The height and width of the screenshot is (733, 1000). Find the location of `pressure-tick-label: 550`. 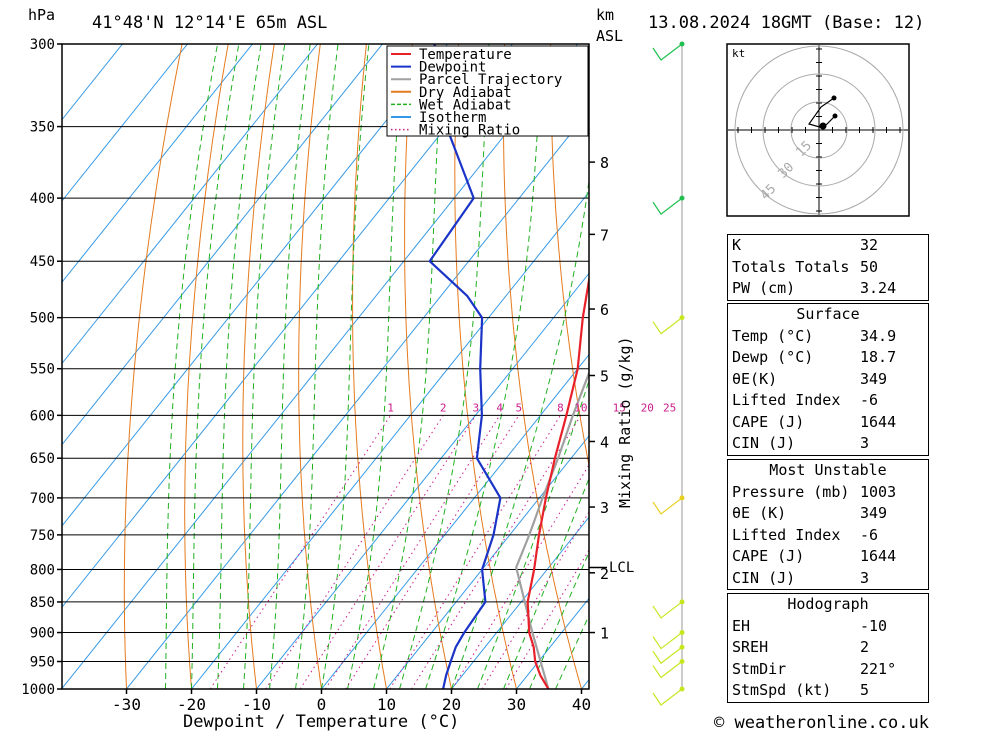

pressure-tick-label: 550 is located at coordinates (42, 370).